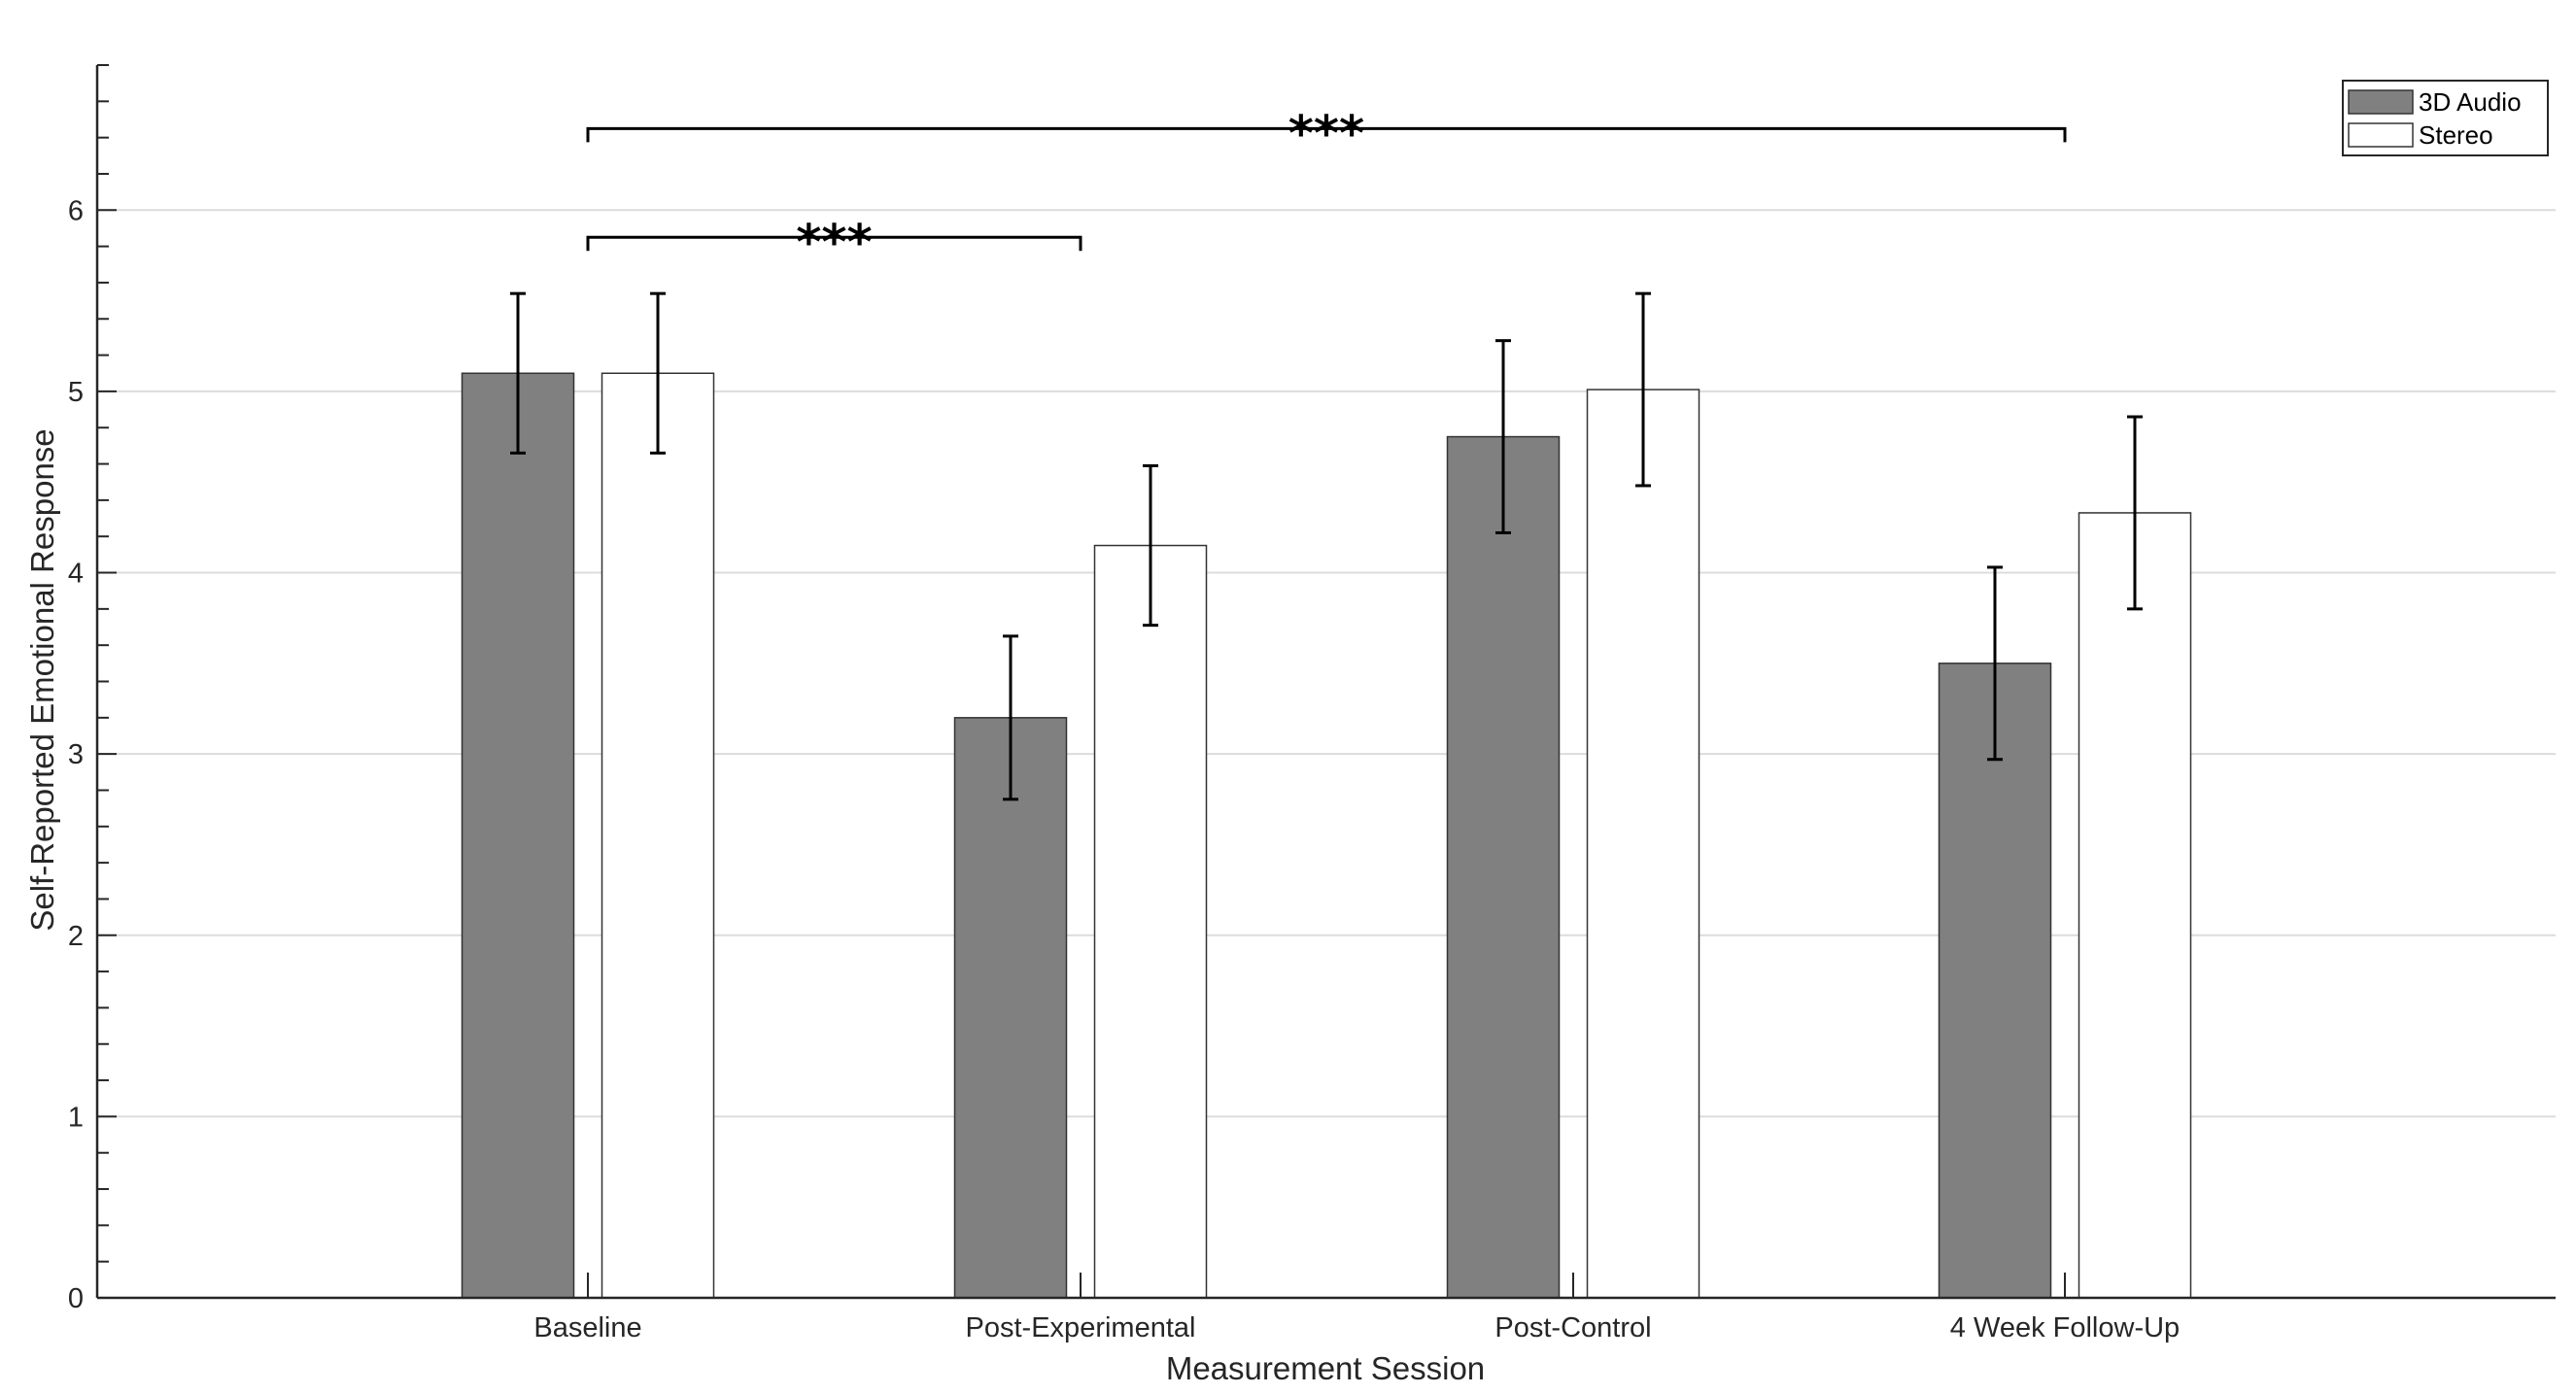 The image size is (2576, 1394). Describe the element at coordinates (1326, 1368) in the screenshot. I see `x-axis-title: Measurement Session` at that location.